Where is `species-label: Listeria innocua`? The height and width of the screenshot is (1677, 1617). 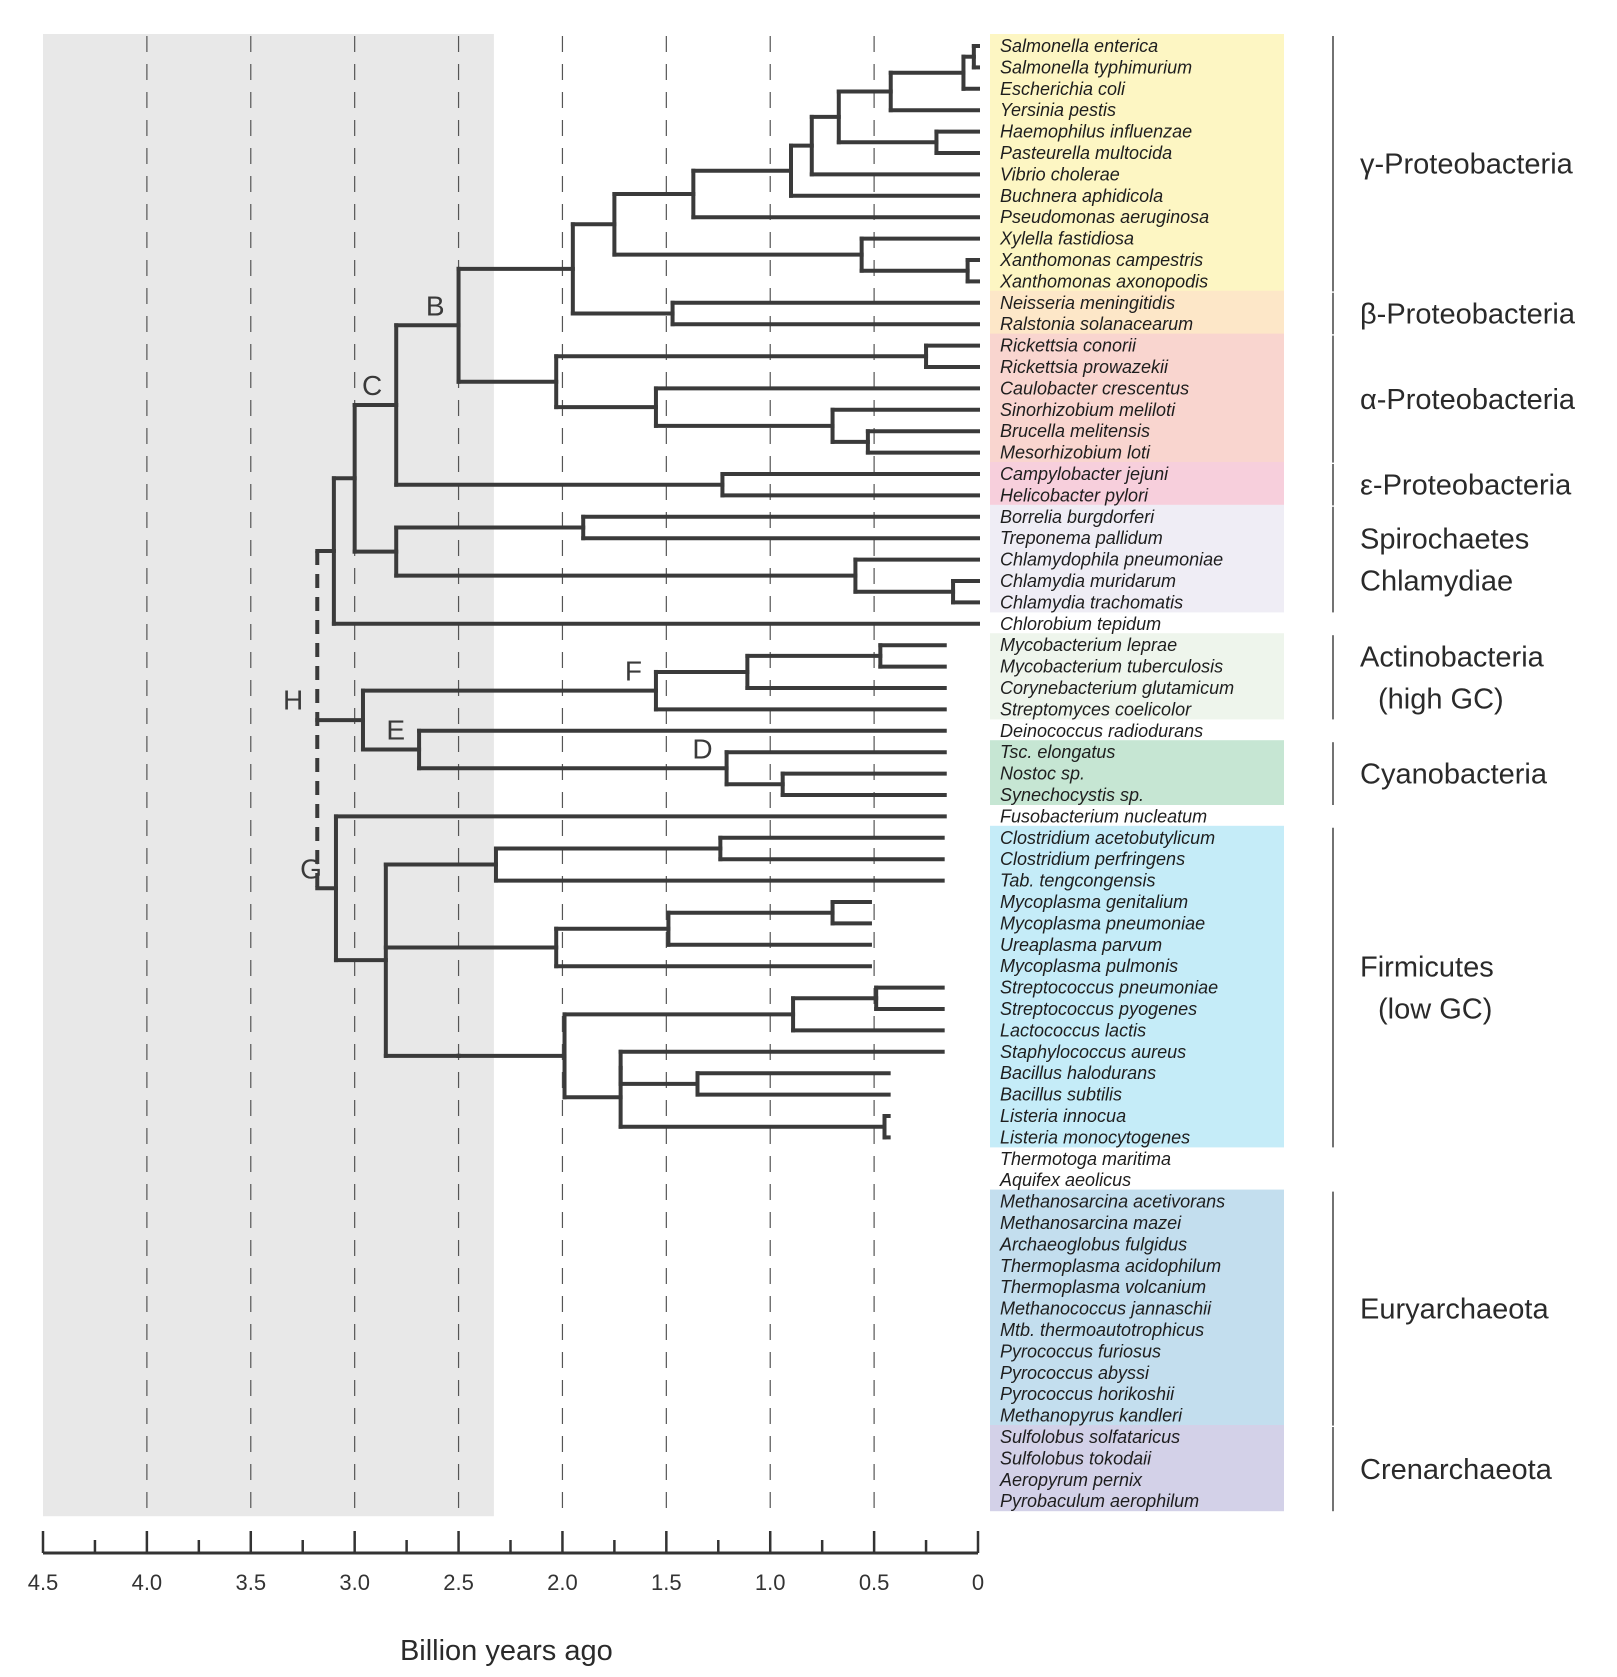 species-label: Listeria innocua is located at coordinates (1063, 1116).